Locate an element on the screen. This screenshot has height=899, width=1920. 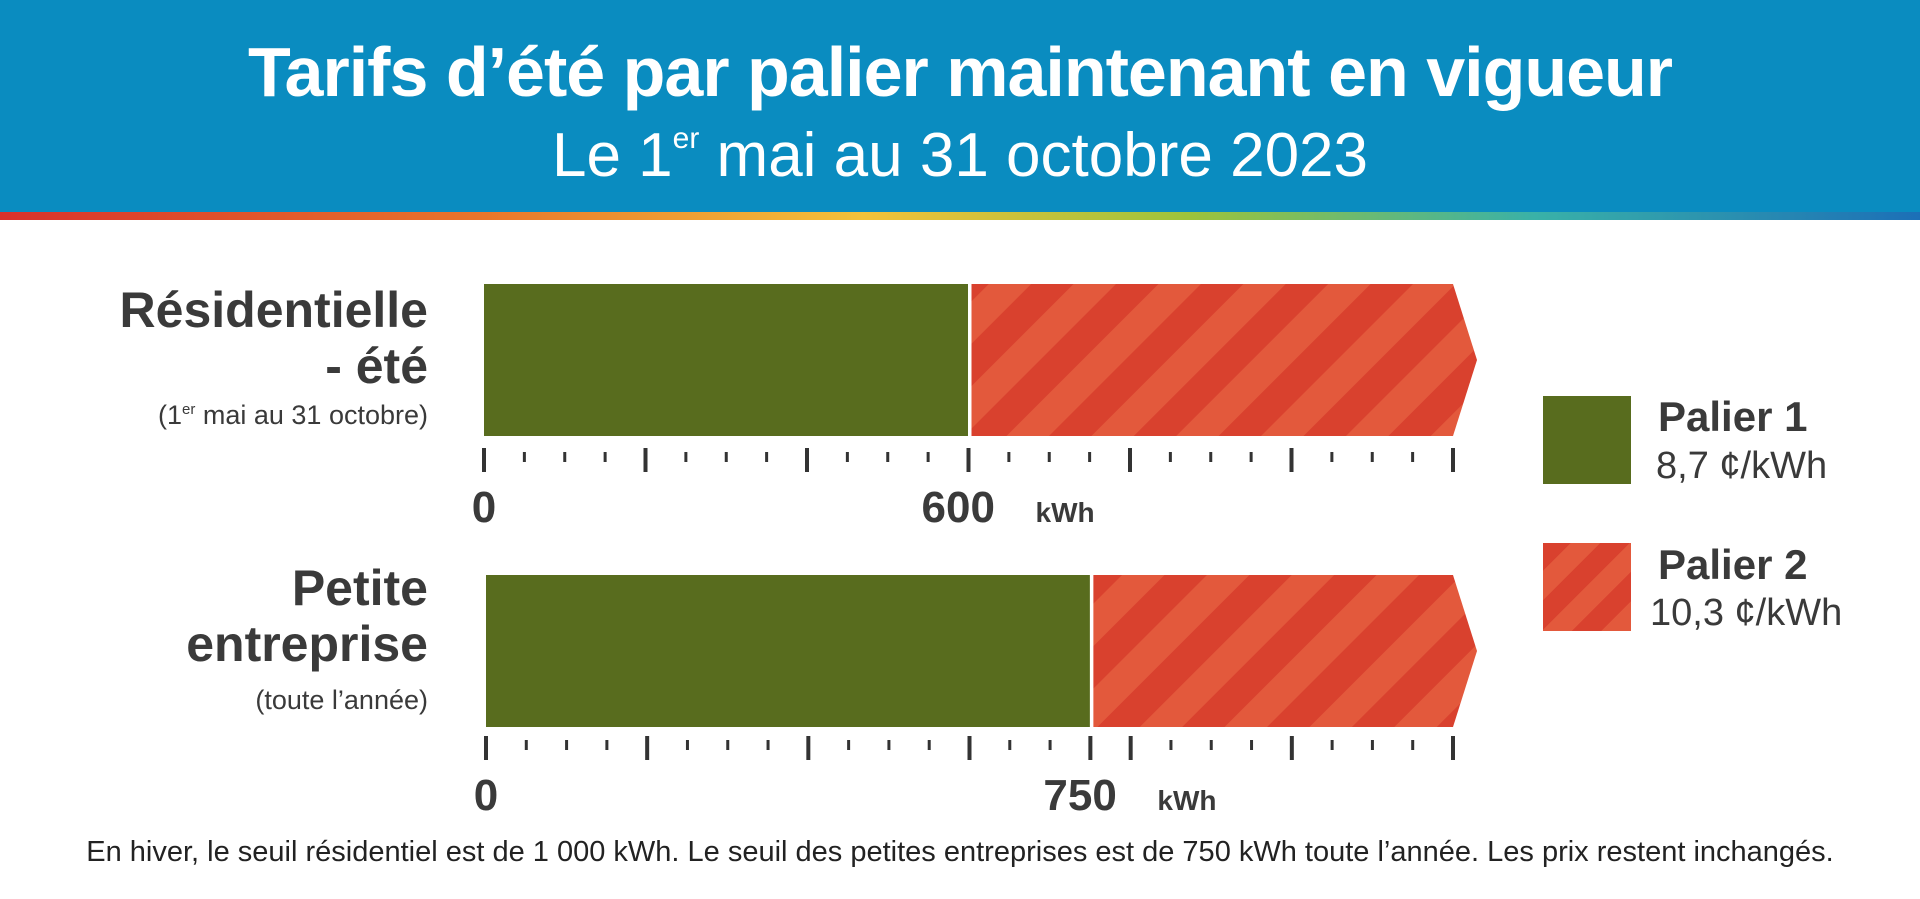
legend-tier2-name: Palier 2 is located at coordinates (1733, 564).